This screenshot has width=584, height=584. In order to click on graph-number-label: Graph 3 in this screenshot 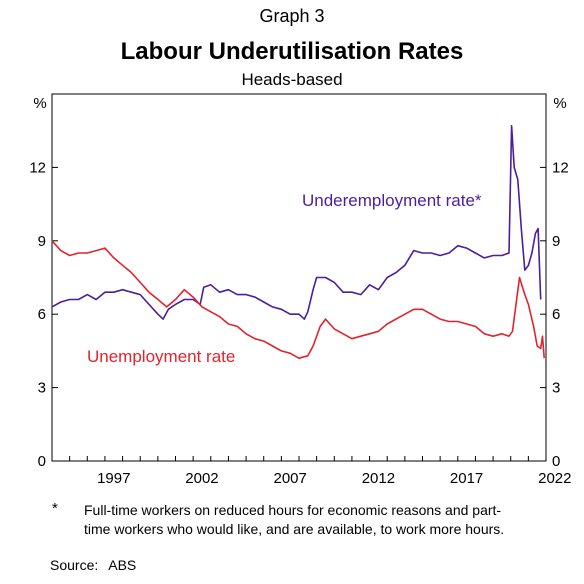, I will do `click(292, 16)`.